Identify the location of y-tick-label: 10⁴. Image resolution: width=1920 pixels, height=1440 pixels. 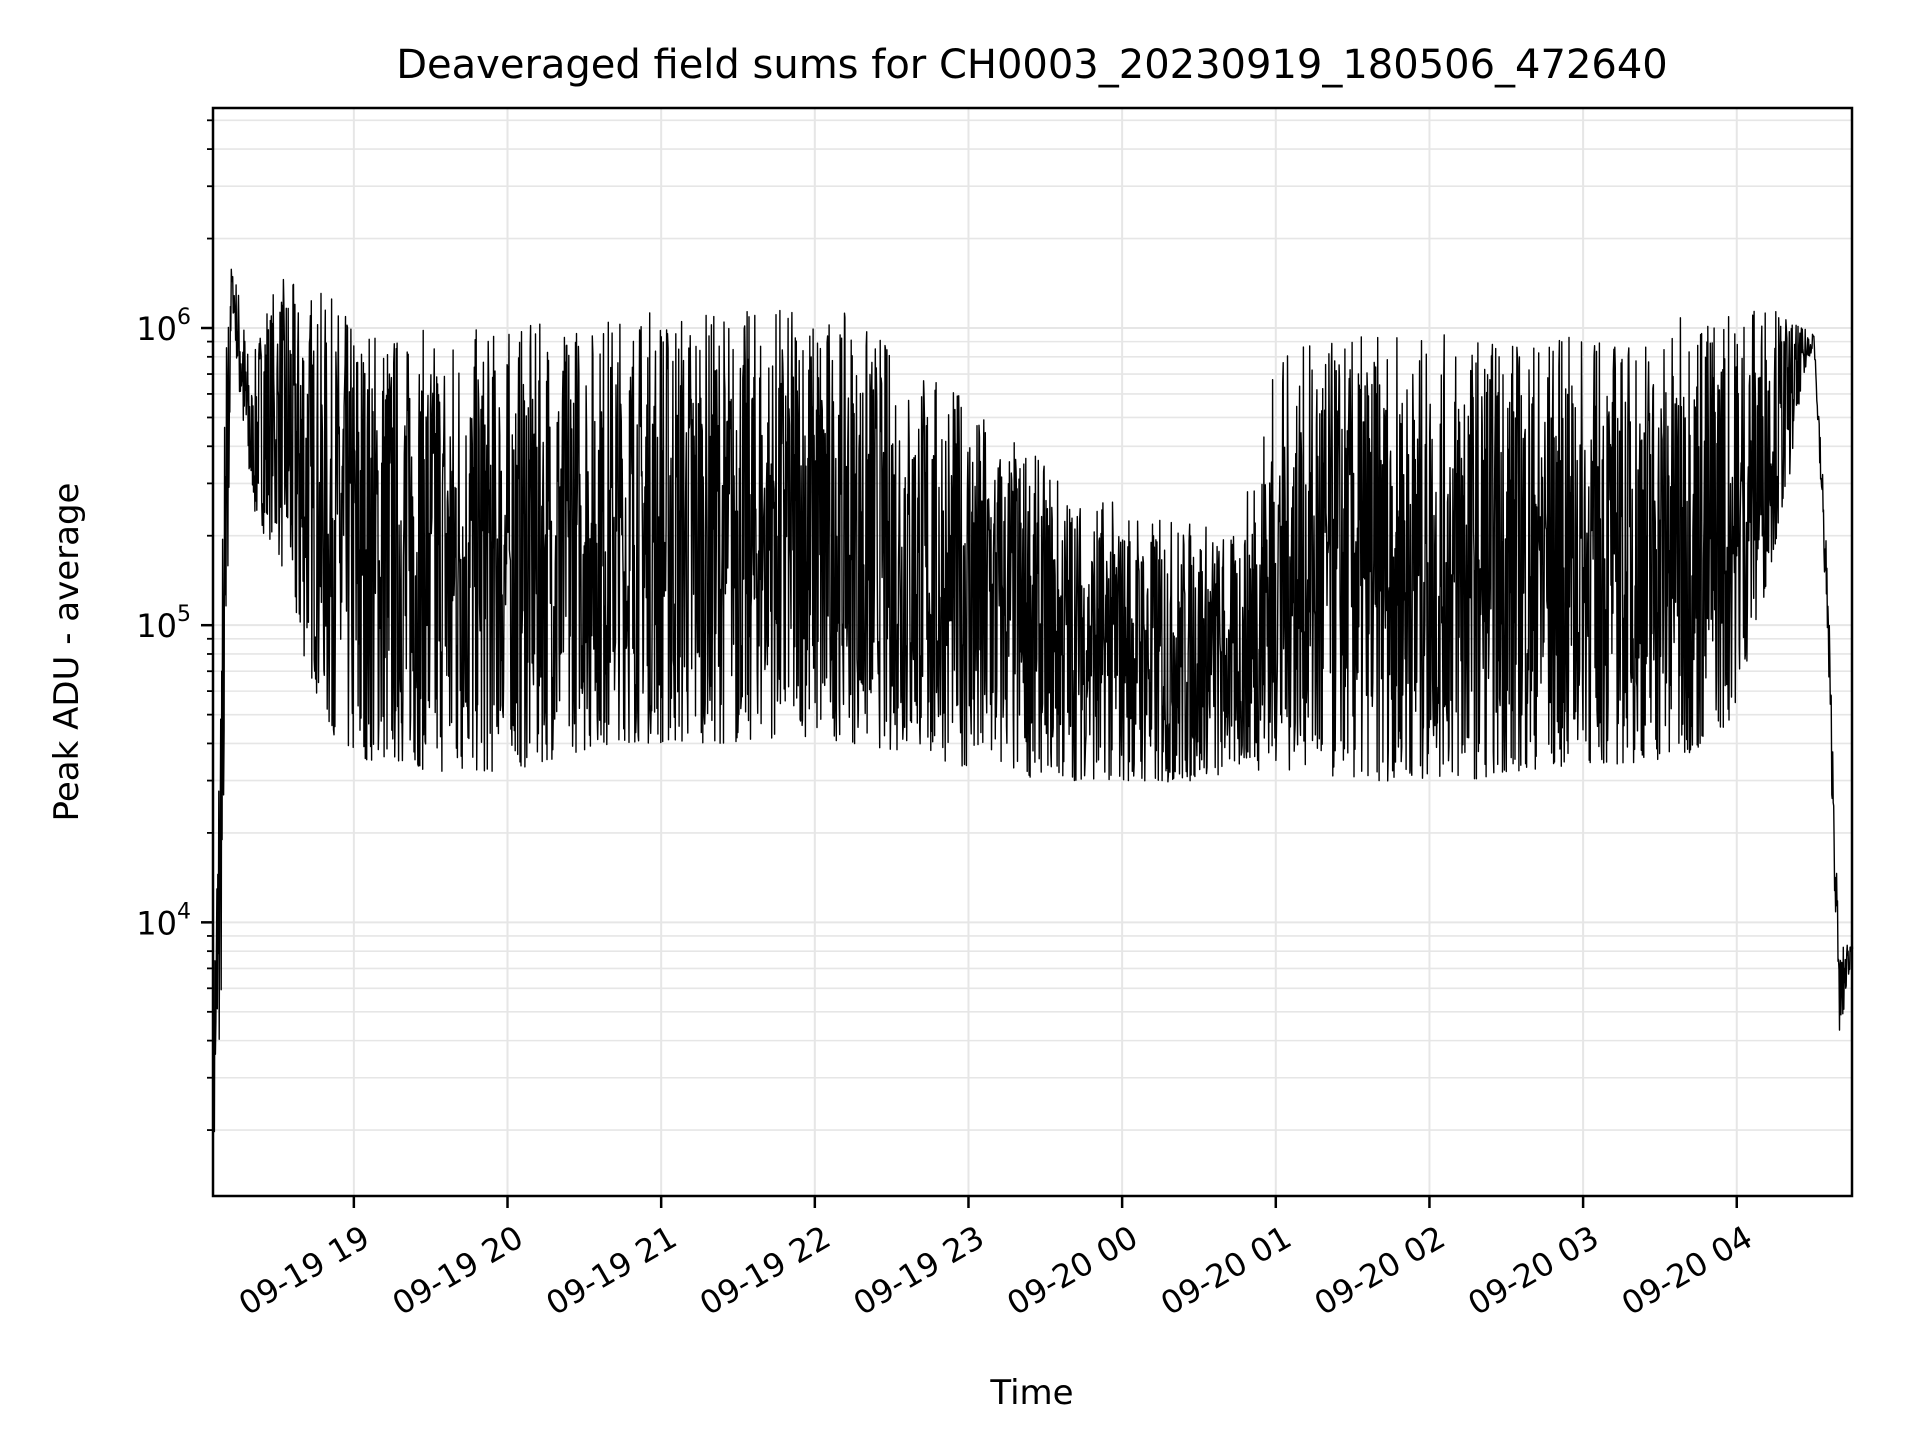
(163, 920).